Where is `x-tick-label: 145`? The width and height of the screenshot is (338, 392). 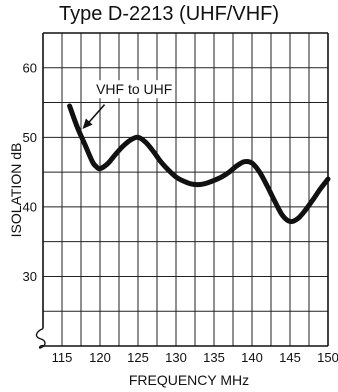
x-tick-label: 145 is located at coordinates (290, 357).